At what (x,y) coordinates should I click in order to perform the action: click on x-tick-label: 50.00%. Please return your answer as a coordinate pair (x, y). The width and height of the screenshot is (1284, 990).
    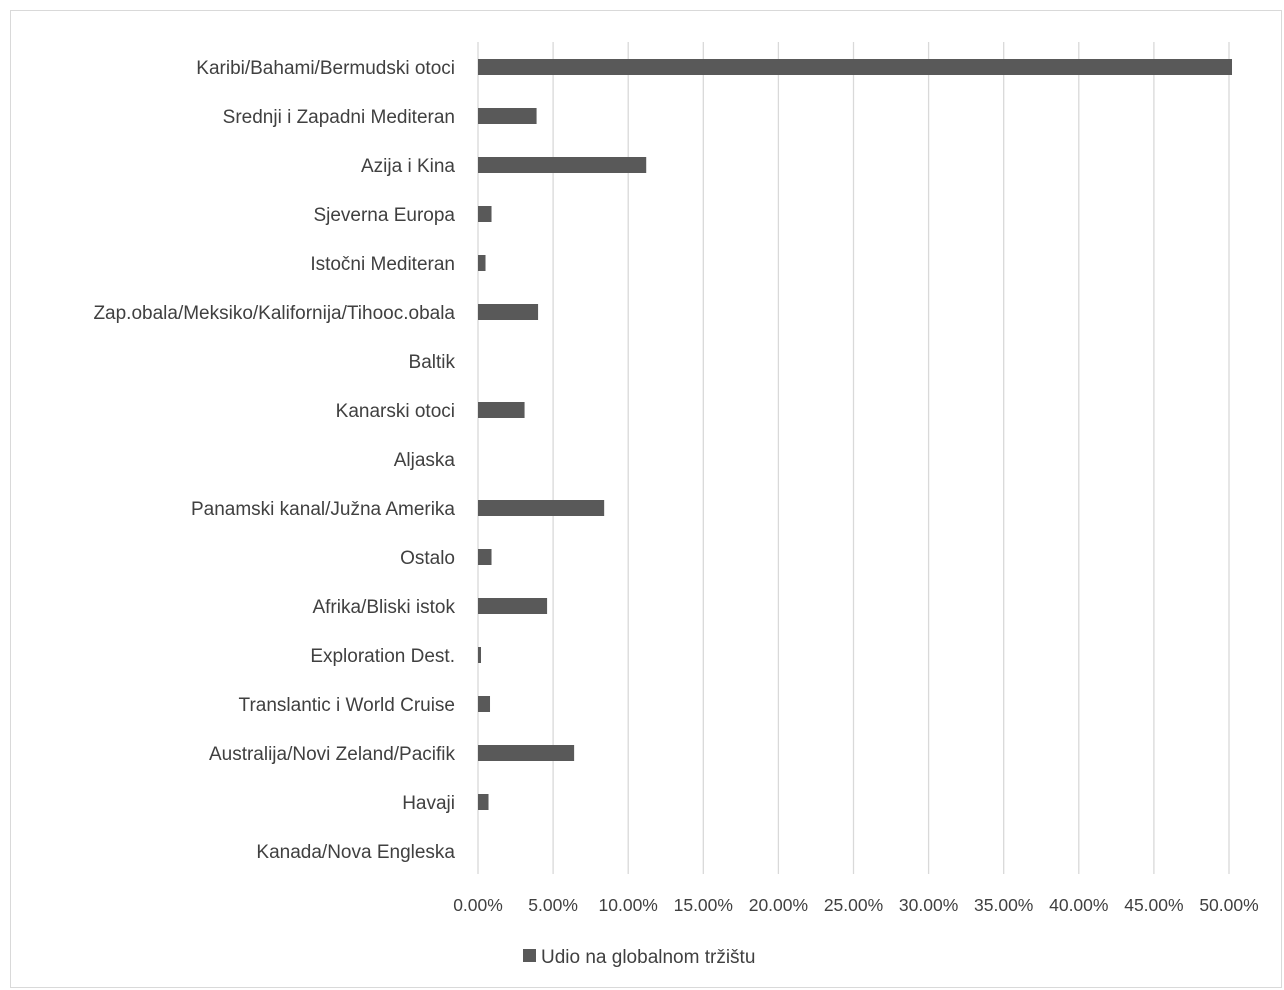
    Looking at the image, I should click on (1228, 905).